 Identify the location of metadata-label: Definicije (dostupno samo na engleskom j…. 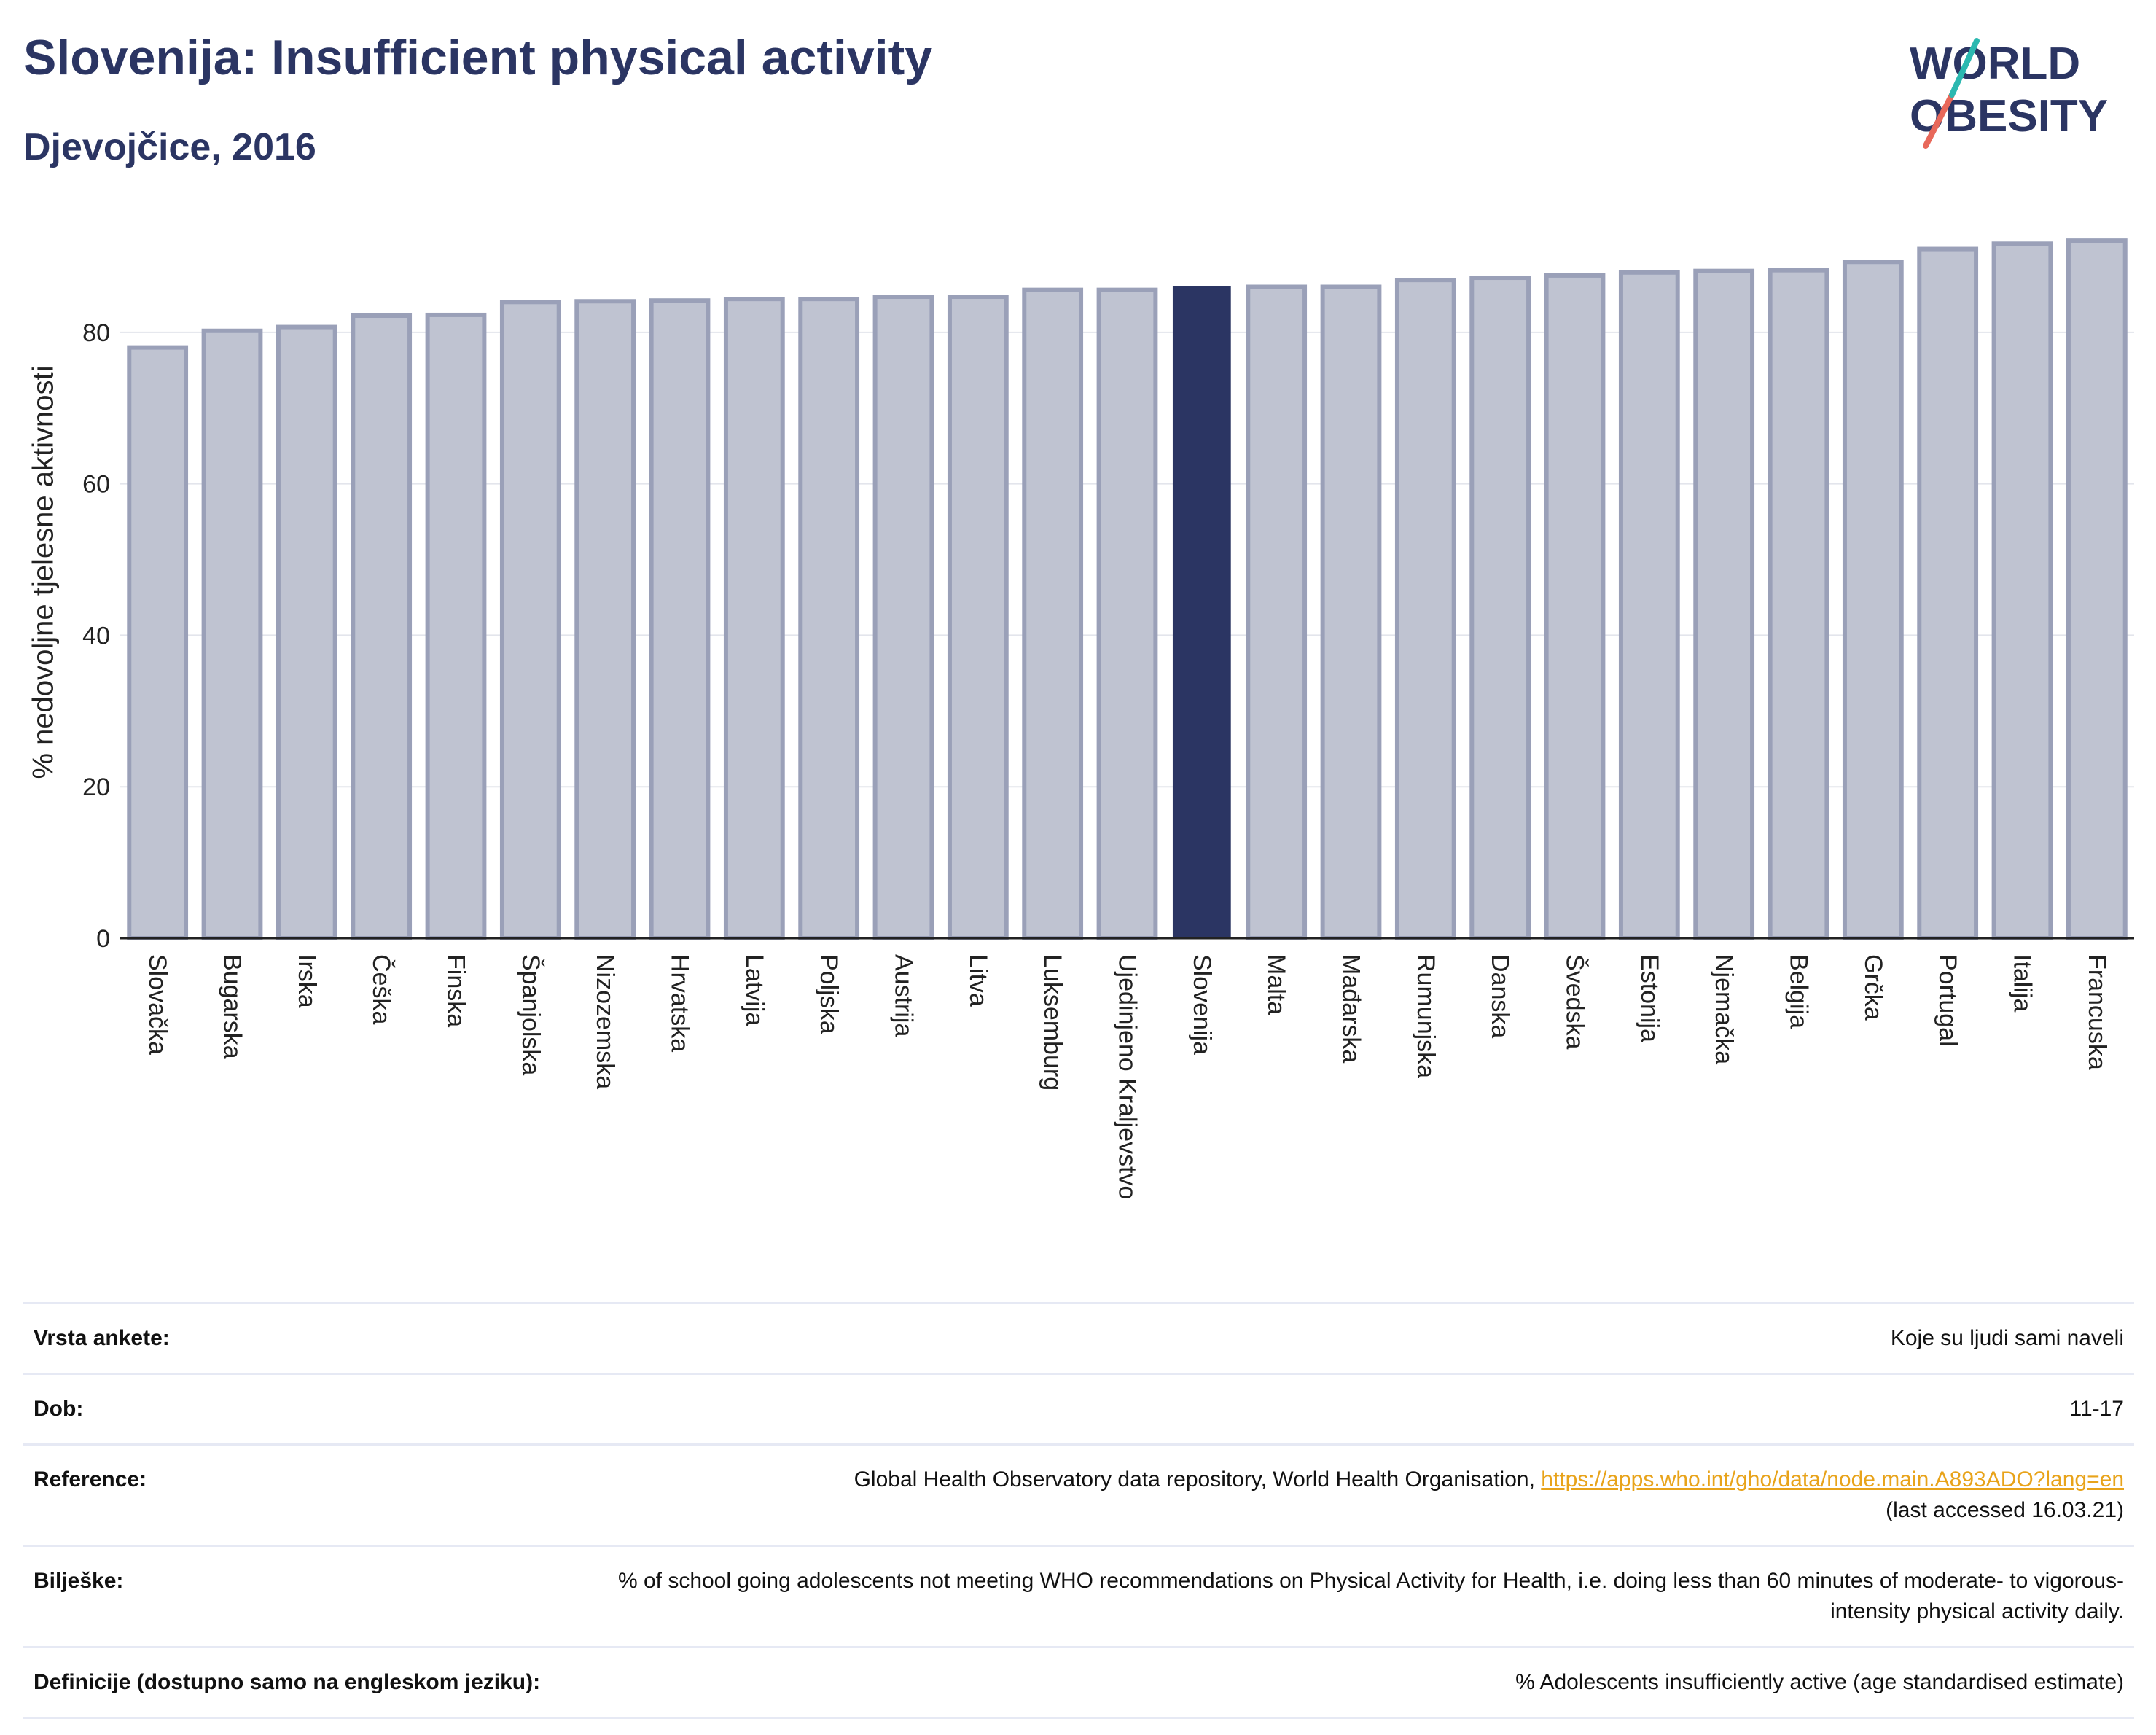
(287, 1682).